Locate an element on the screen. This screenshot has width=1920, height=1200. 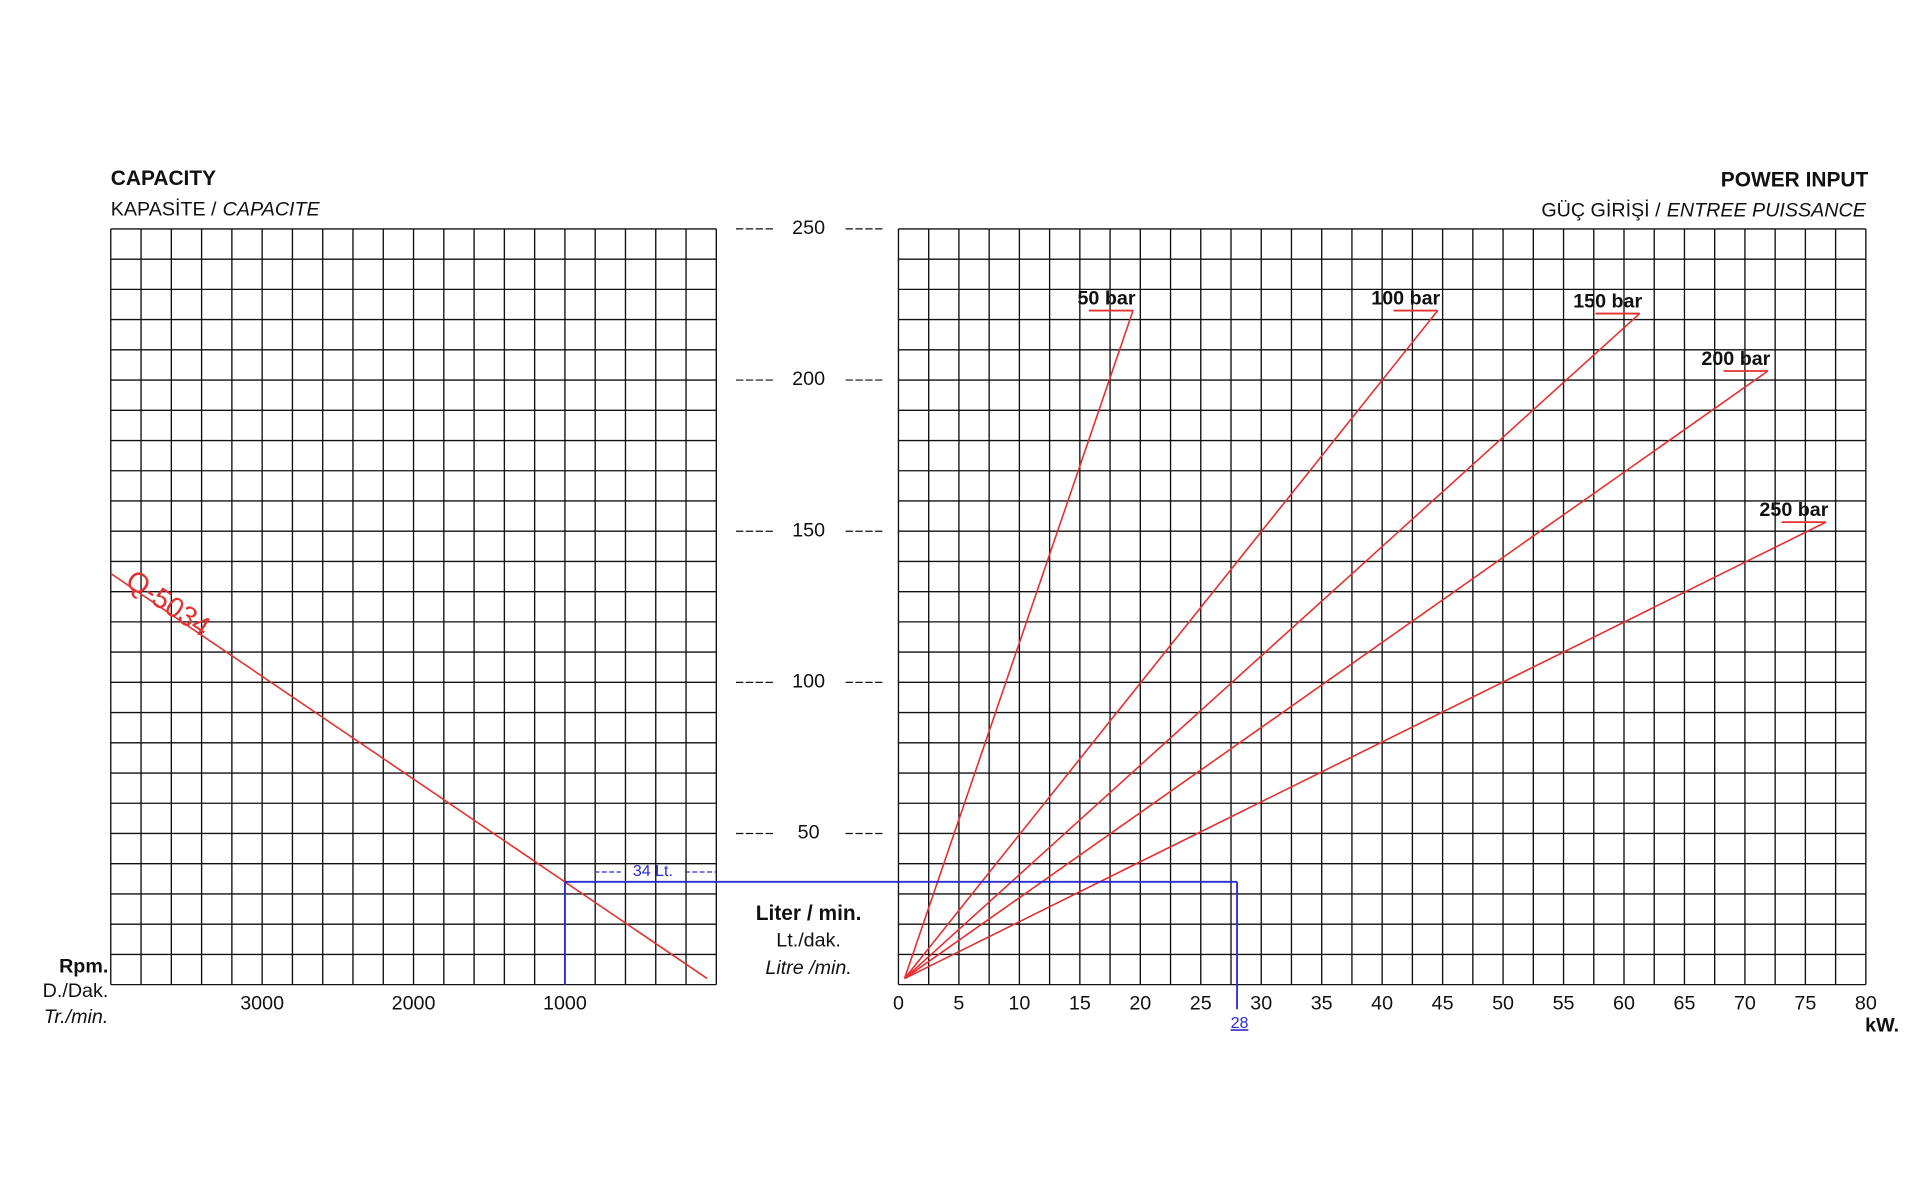
chart-subtitle: KAPASİTE / CAPACITE is located at coordinates (216, 209).